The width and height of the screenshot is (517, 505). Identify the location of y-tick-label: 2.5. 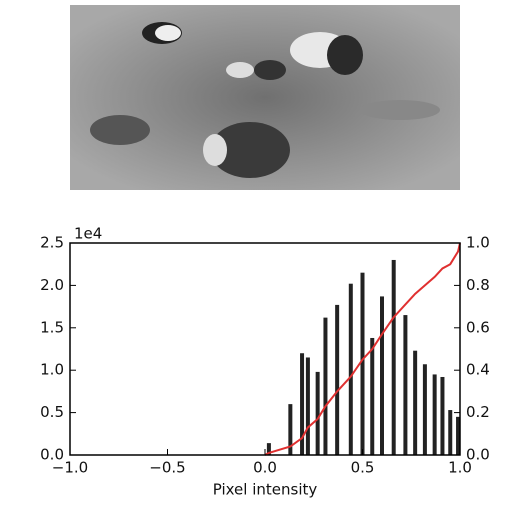
(52, 243).